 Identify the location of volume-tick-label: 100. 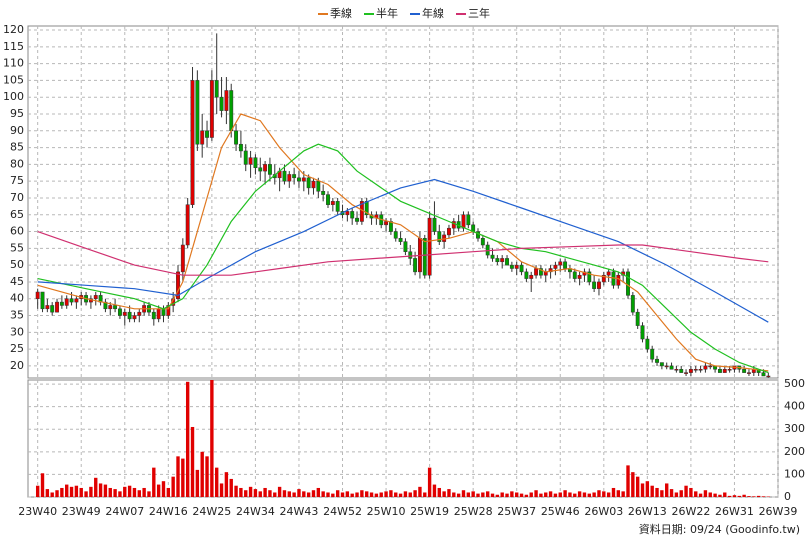
(794, 473).